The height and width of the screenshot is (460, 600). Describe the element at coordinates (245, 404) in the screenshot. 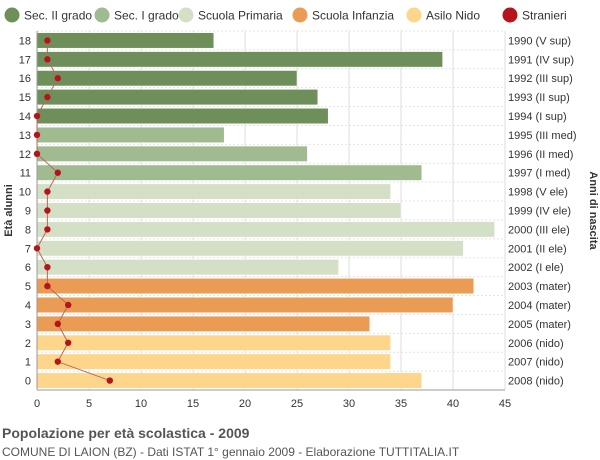

I see `x-tick-label: 20` at that location.